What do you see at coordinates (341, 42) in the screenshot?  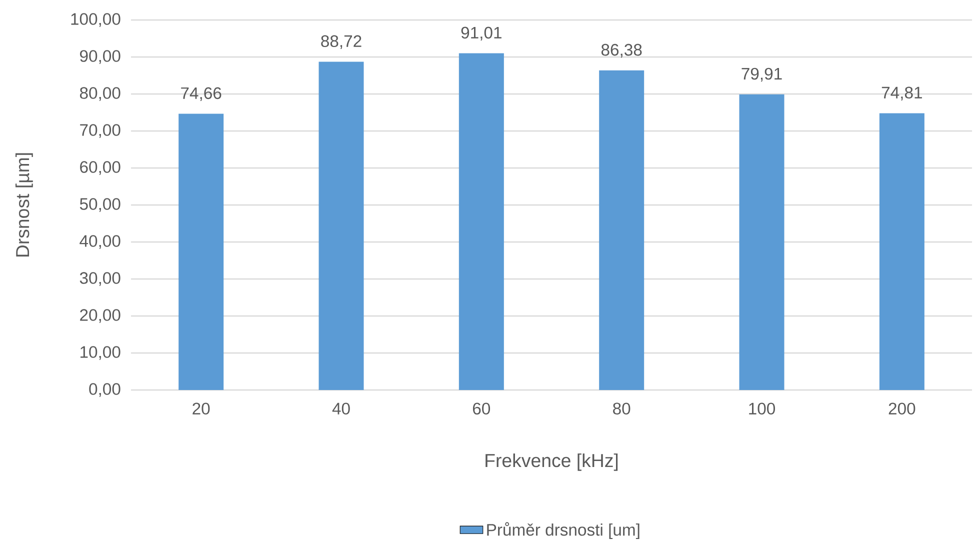 I see `data-label: 88,72` at bounding box center [341, 42].